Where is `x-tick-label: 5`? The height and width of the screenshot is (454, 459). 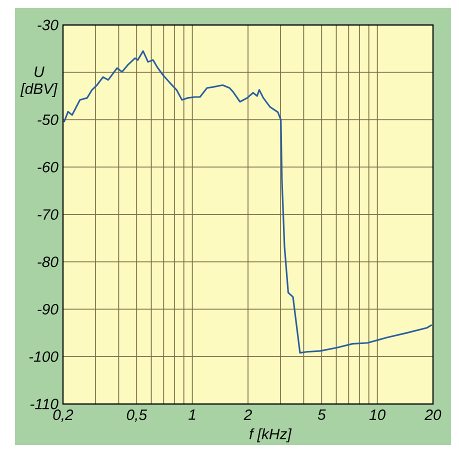 x-tick-label: 5 is located at coordinates (322, 415).